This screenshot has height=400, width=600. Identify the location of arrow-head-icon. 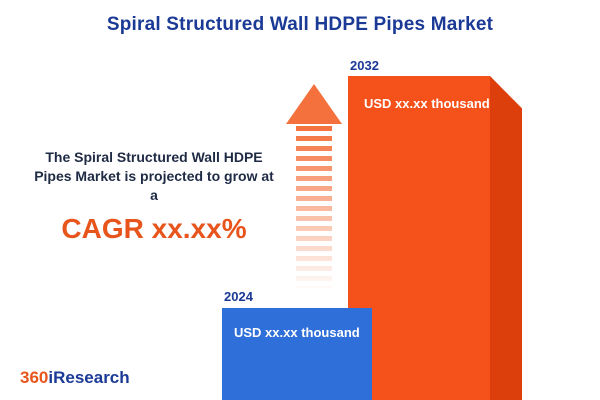
(314, 104).